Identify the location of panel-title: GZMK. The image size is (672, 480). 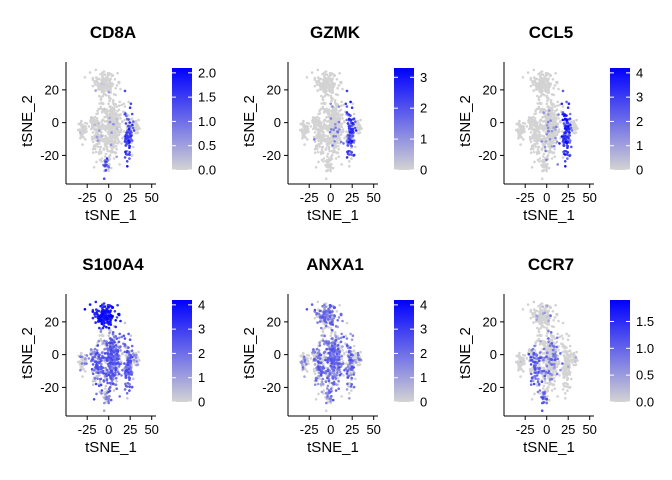
(335, 32).